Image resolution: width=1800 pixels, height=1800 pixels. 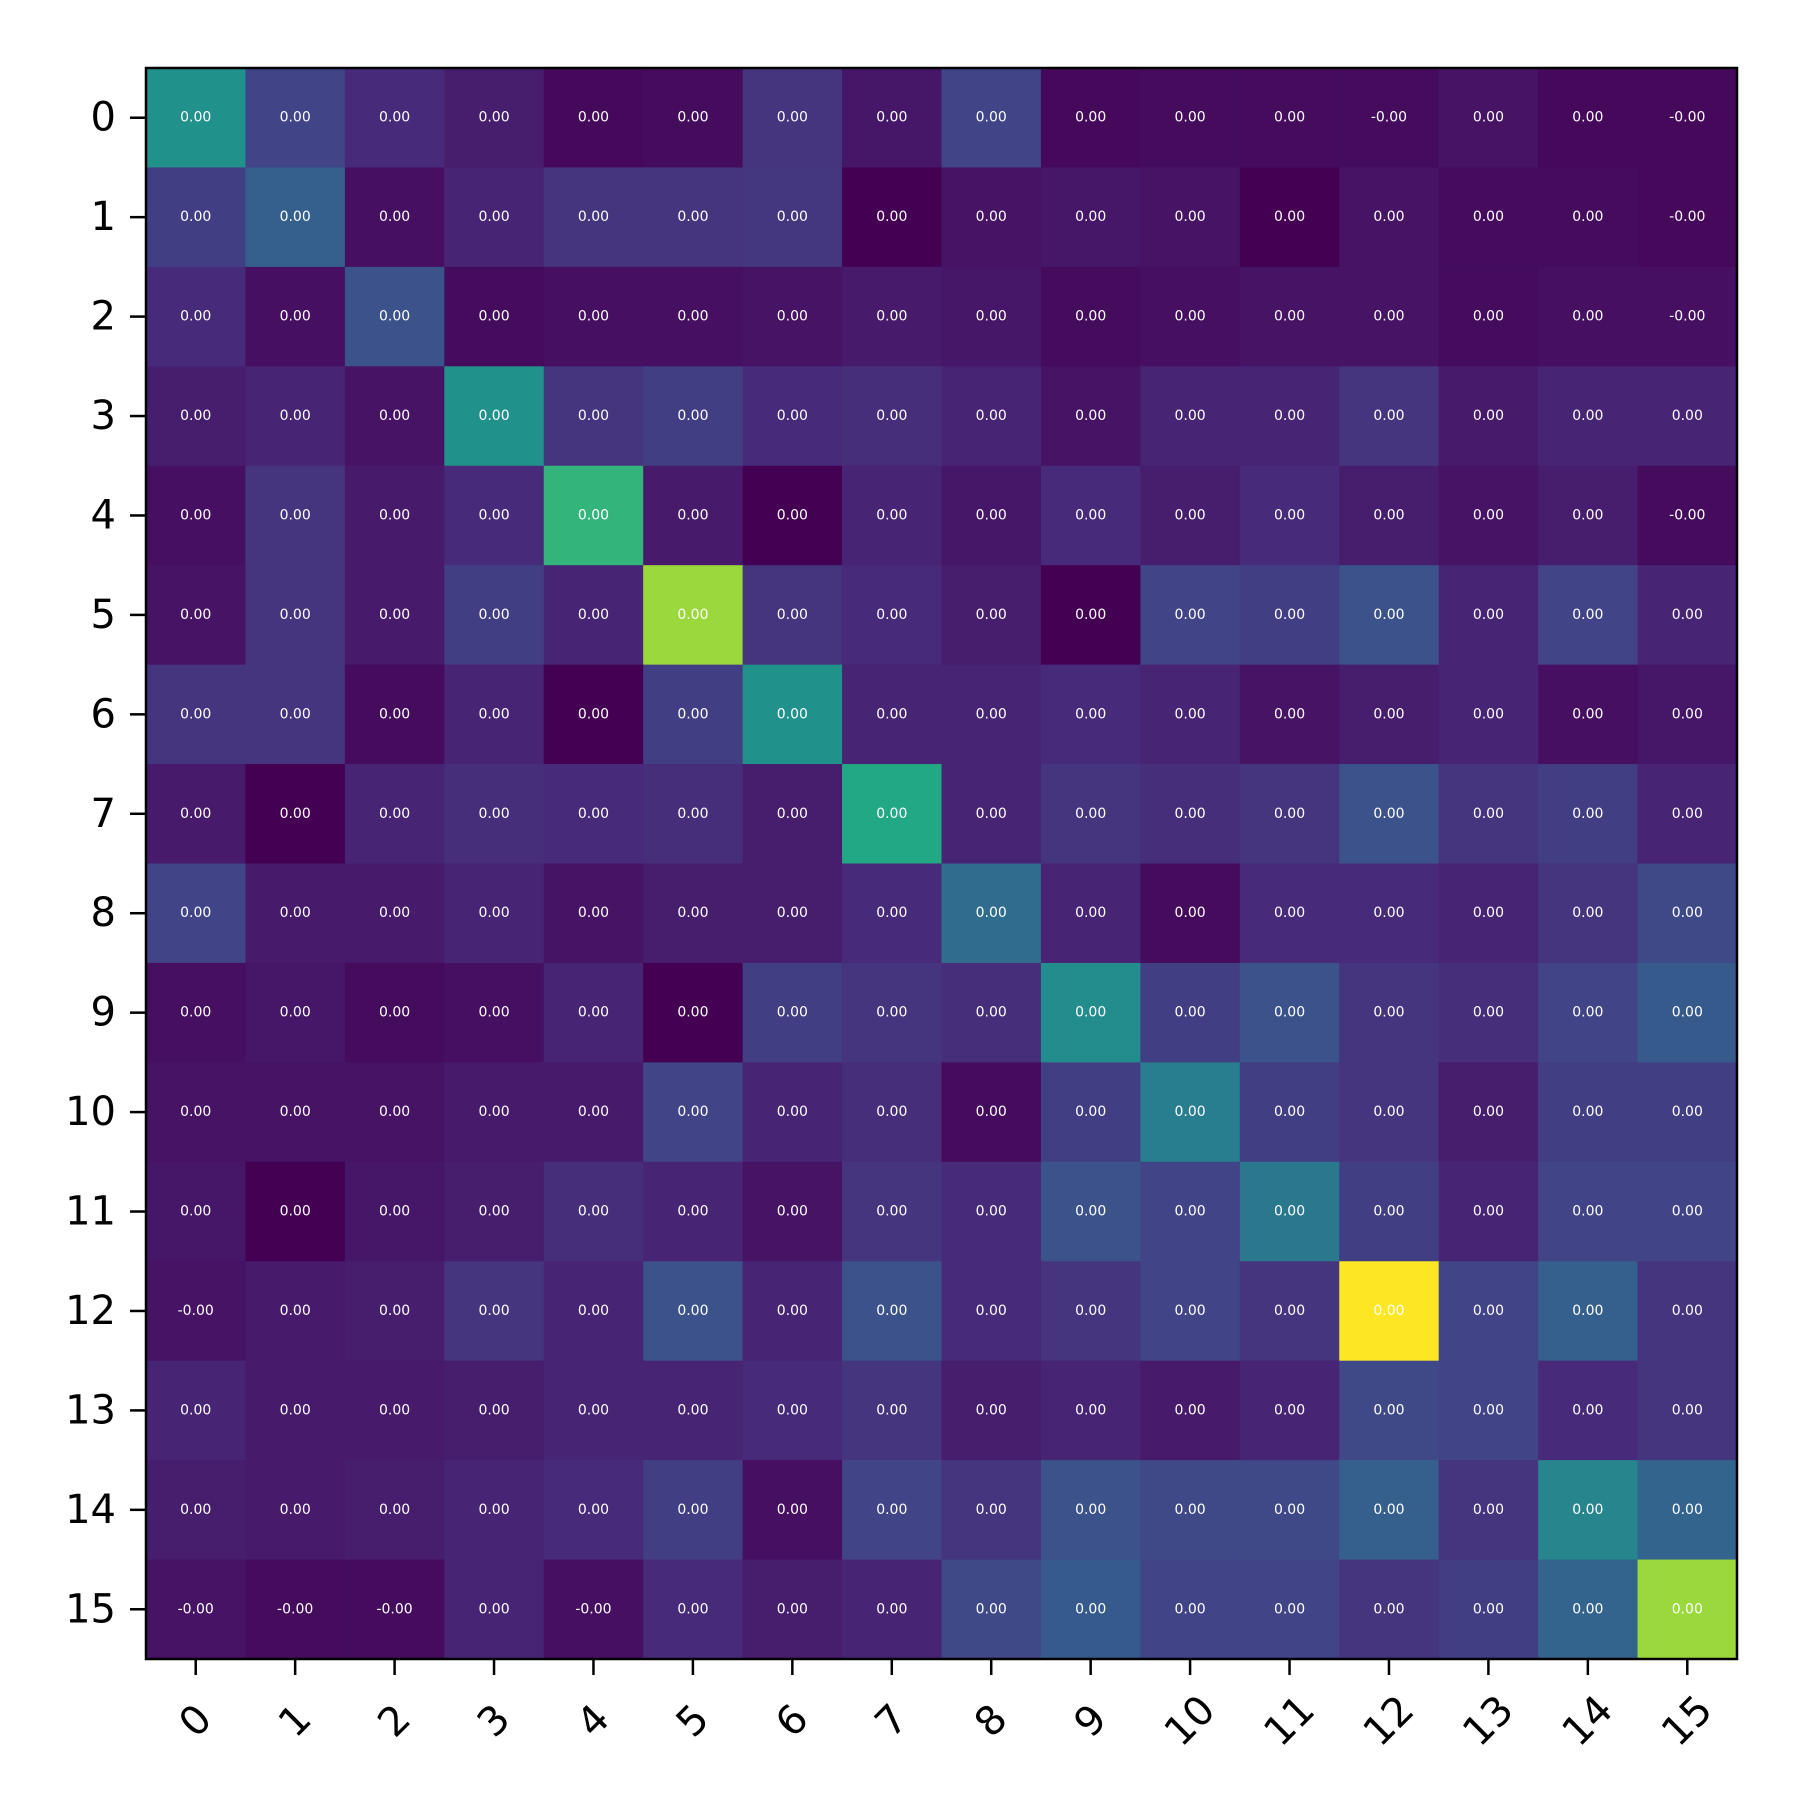 I want to click on heatmap-cell-r7-c11, so click(x=1289, y=814).